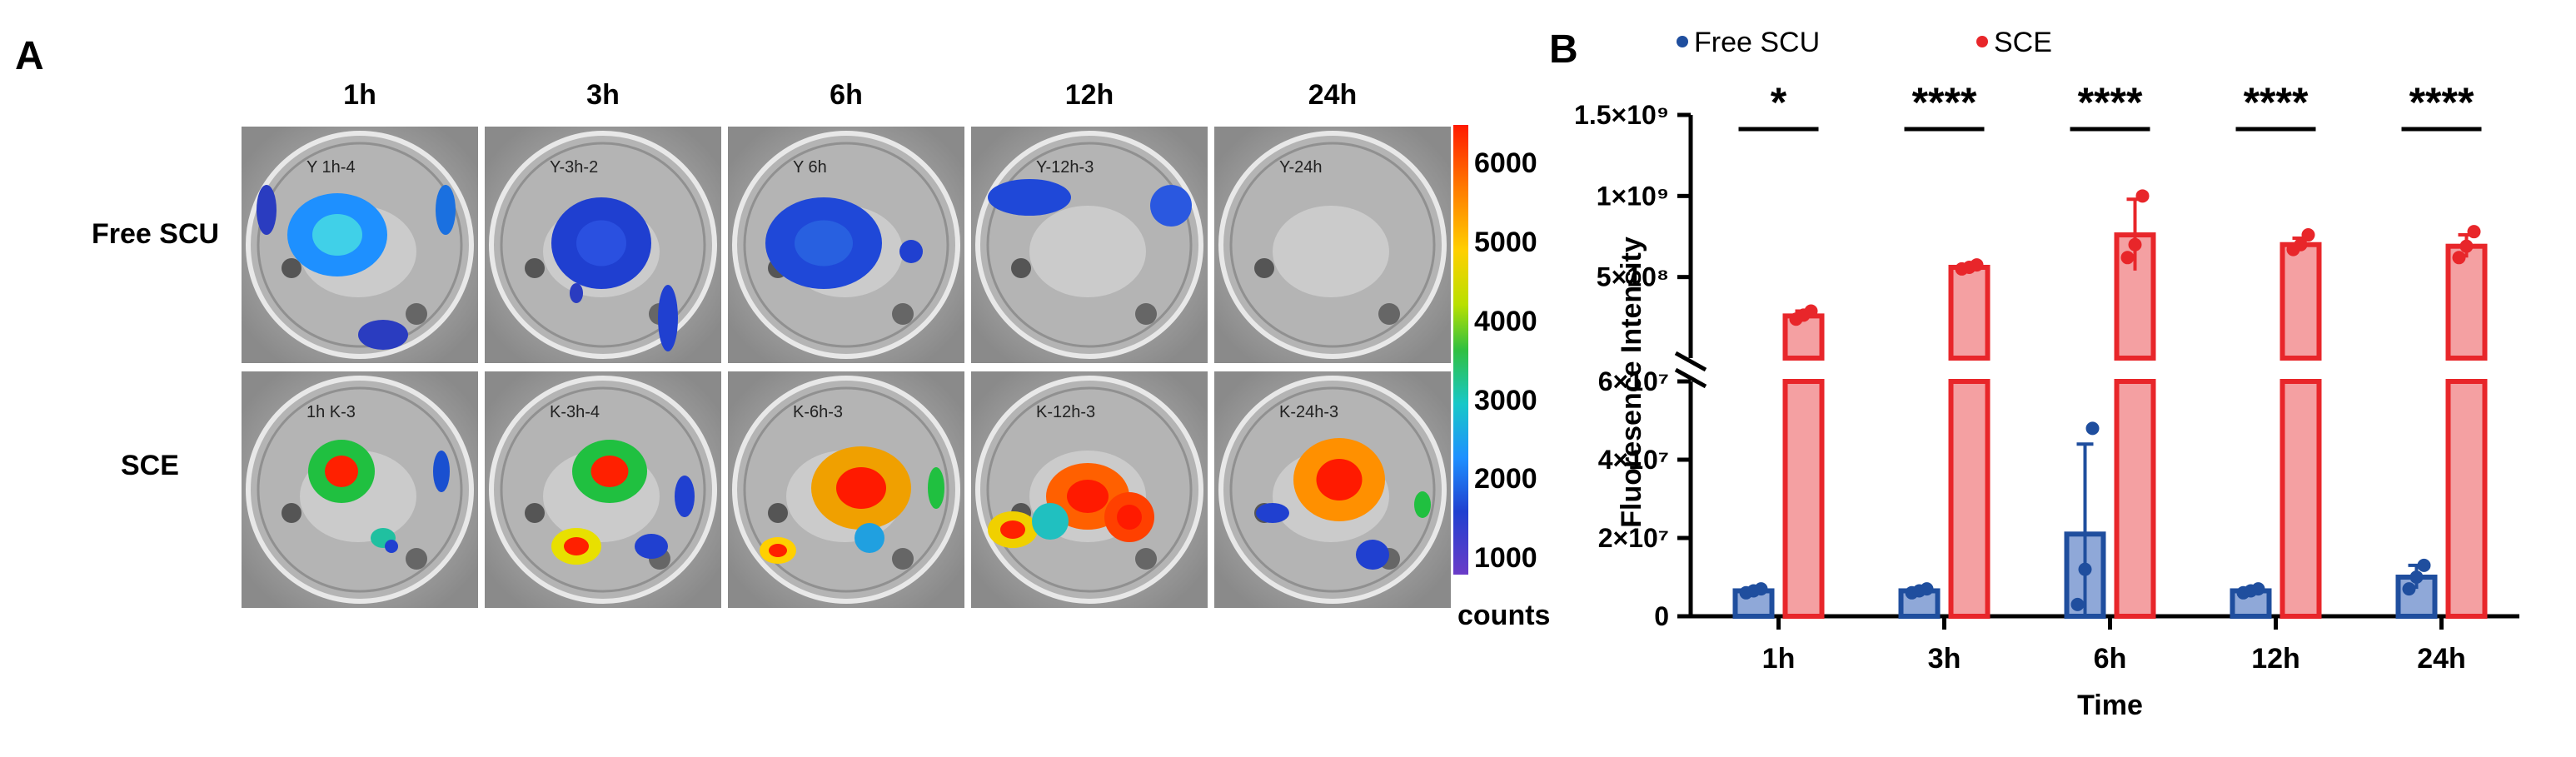 The height and width of the screenshot is (757, 2576). I want to click on petri-dish-free-scu-6h: Y 6h, so click(846, 245).